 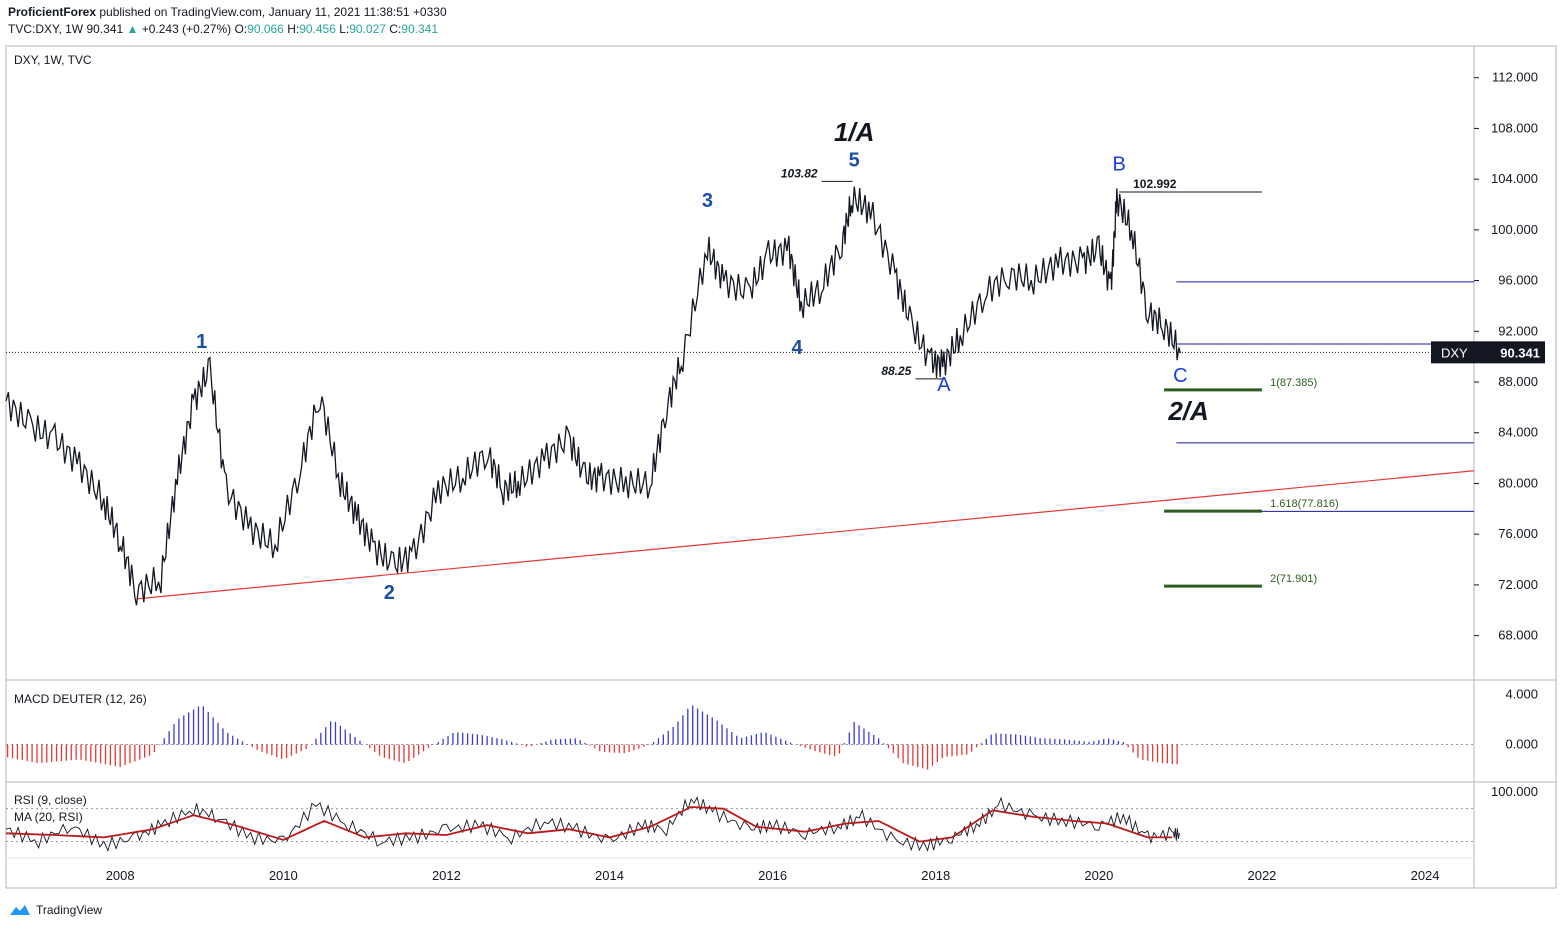 I want to click on x-tick-label: 2018, so click(x=935, y=875).